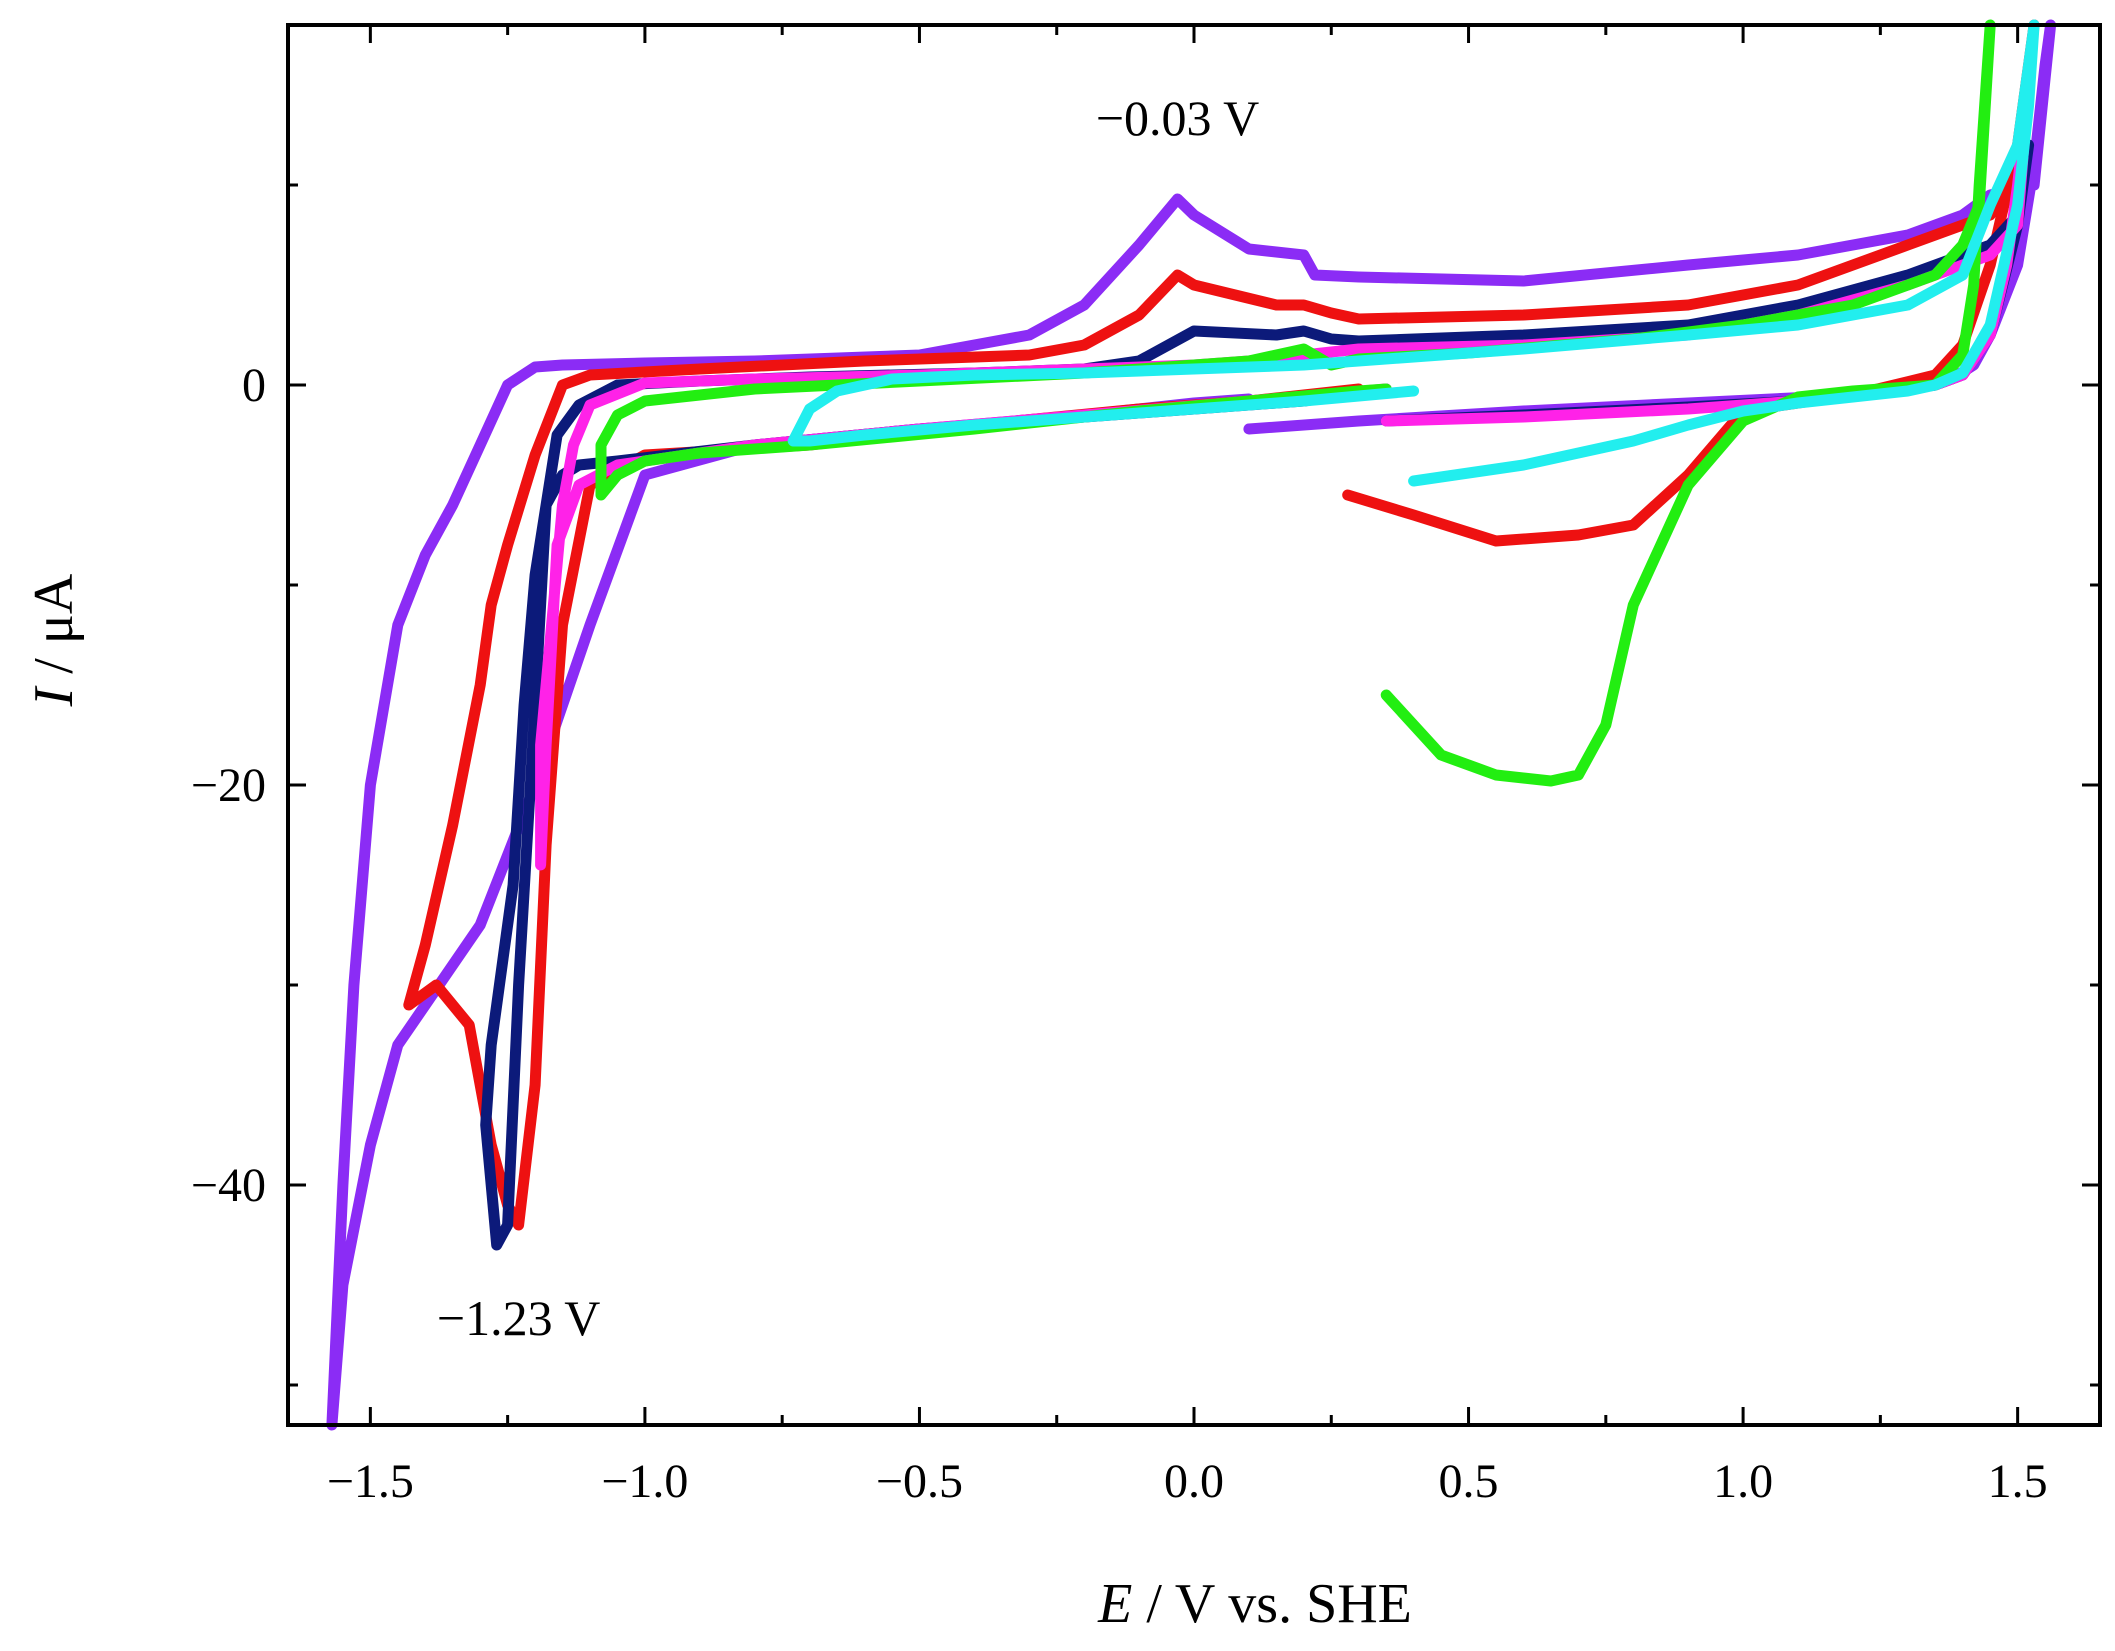  Describe the element at coordinates (54, 640) in the screenshot. I see `y-axis-title: I / μA` at that location.